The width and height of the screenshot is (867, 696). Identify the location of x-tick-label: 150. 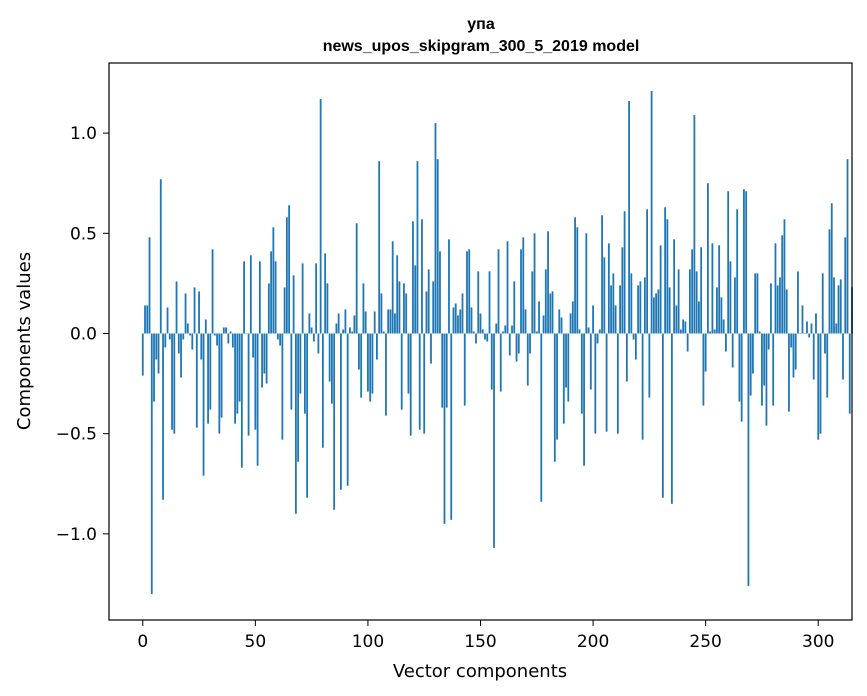
(480, 642).